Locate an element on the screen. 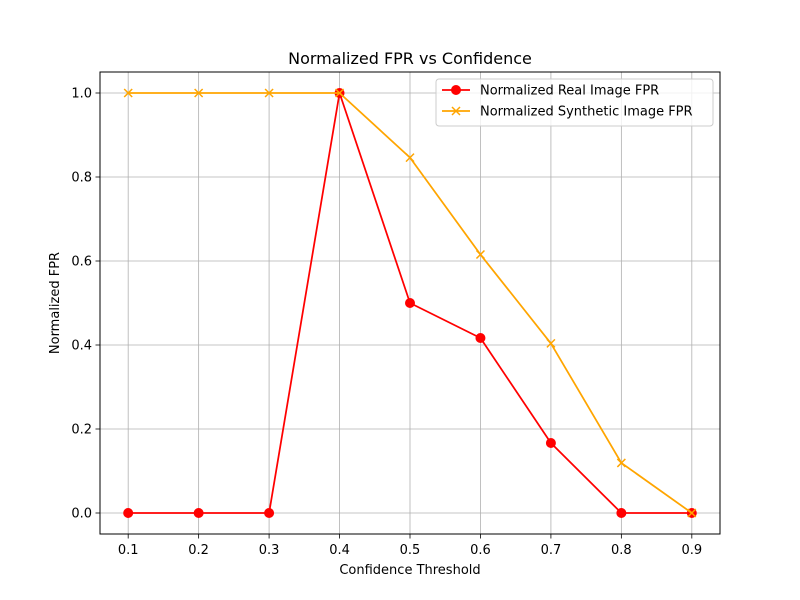 This screenshot has height=600, width=800. legend-entry: Normalized Real Image FPR is located at coordinates (550, 91).